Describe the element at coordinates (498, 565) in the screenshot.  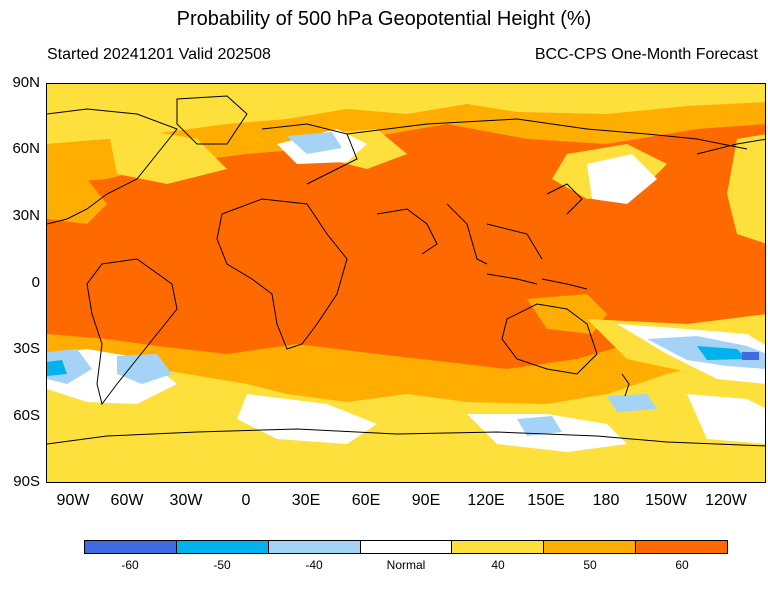
I see `legend-label-40: 40` at that location.